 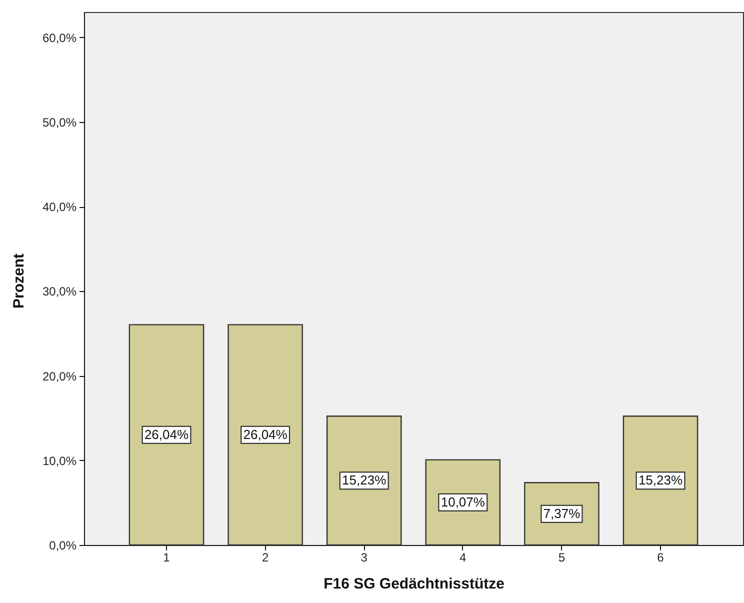 What do you see at coordinates (414, 584) in the screenshot?
I see `x-axis-title: F16 SG Gedächtnisstütze` at bounding box center [414, 584].